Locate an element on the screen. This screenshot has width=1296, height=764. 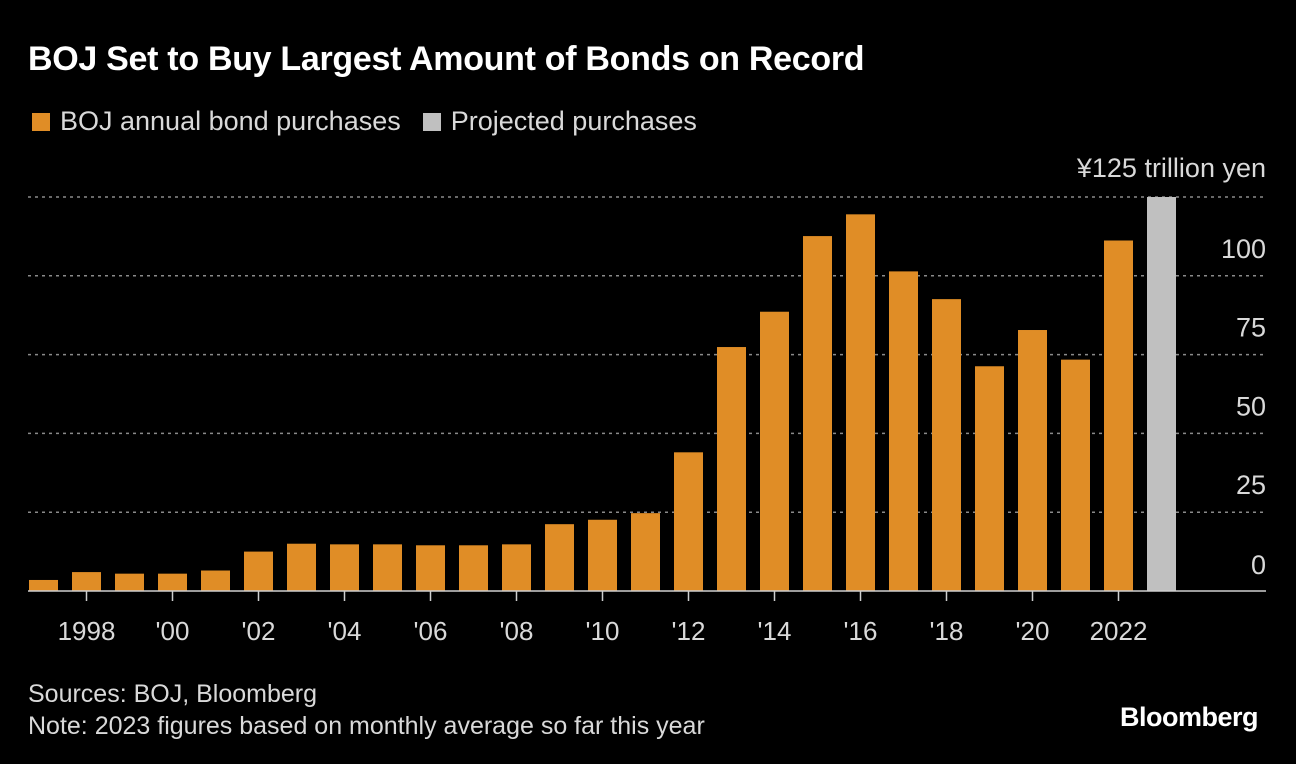
bar-2000 is located at coordinates (172, 582).